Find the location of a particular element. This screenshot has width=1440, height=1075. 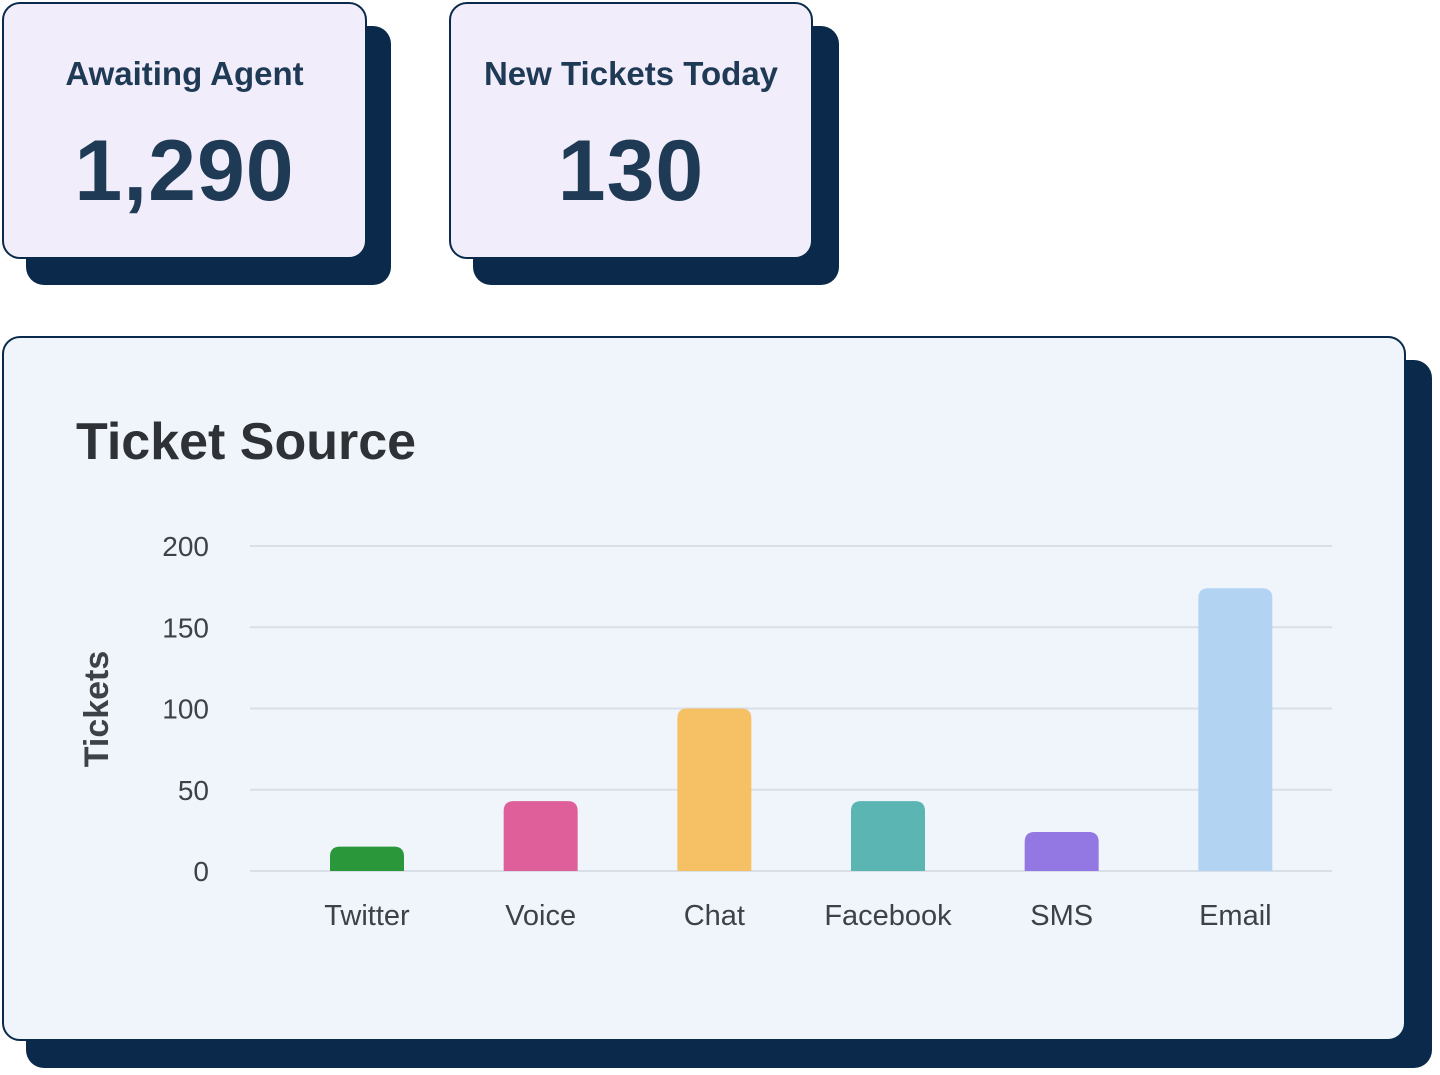

bar-voice is located at coordinates (540, 836).